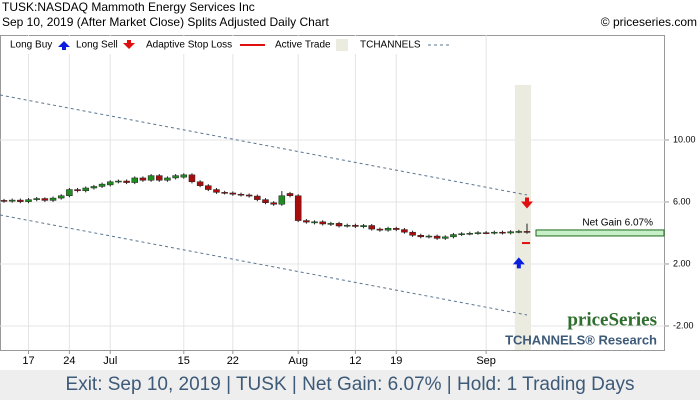 This screenshot has height=400, width=700. I want to click on legend-label: TCHANNELS, so click(390, 45).